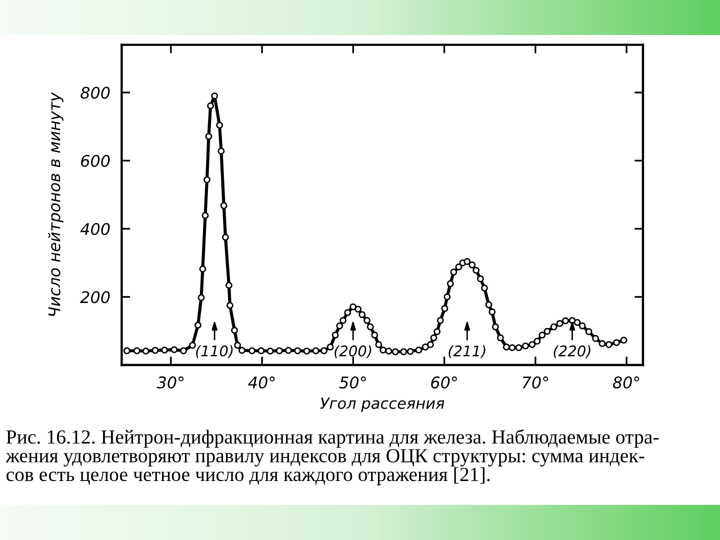  I want to click on annotation: (110), so click(214, 351).